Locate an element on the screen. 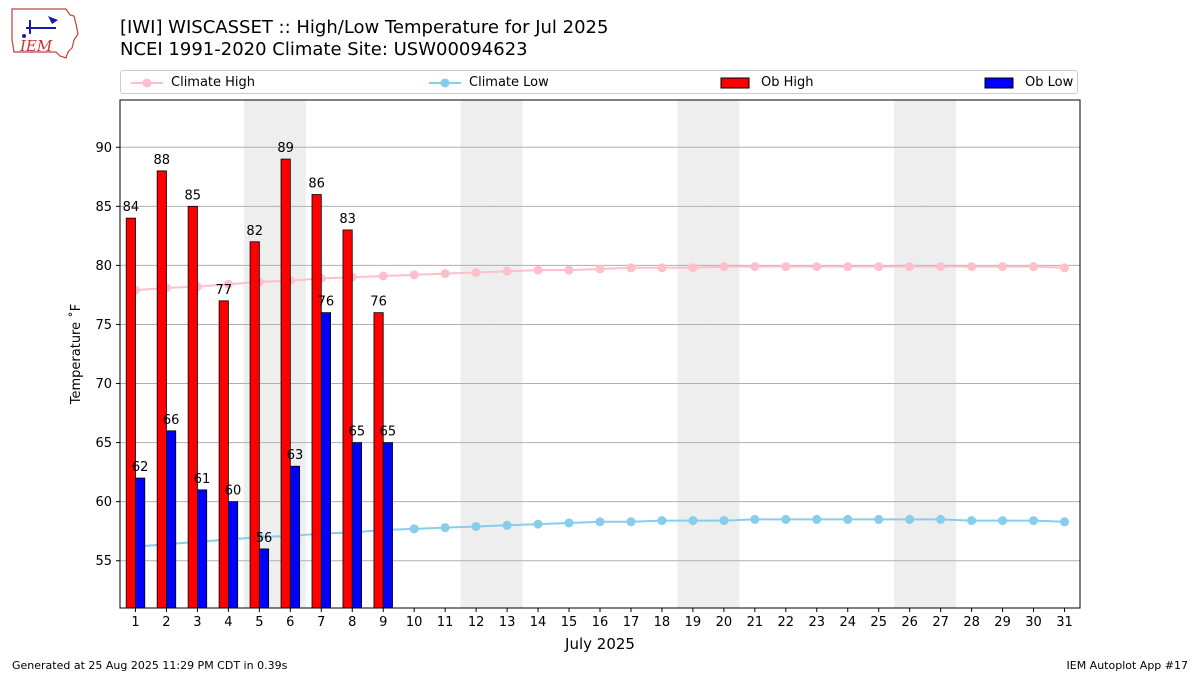 The image size is (1200, 675). x-tick-label: 28 is located at coordinates (971, 622).